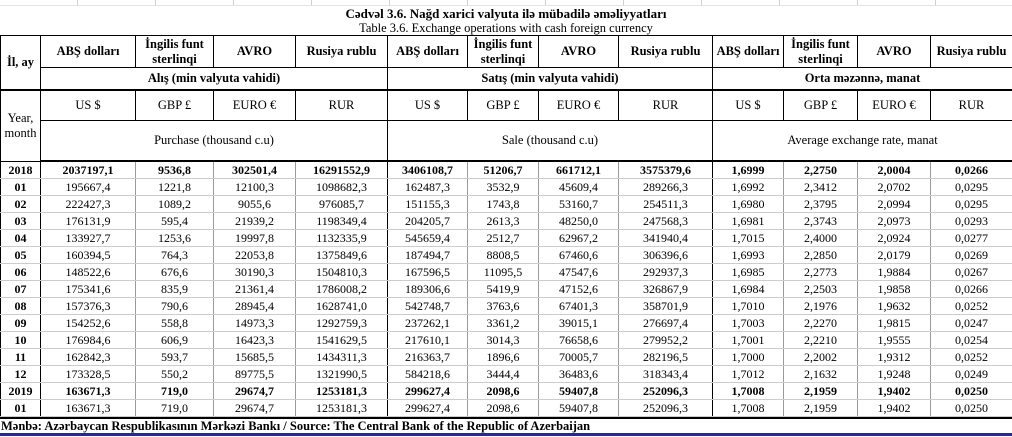 This screenshot has height=437, width=1012. What do you see at coordinates (174, 187) in the screenshot?
I see `data-cell: 1221,8` at bounding box center [174, 187].